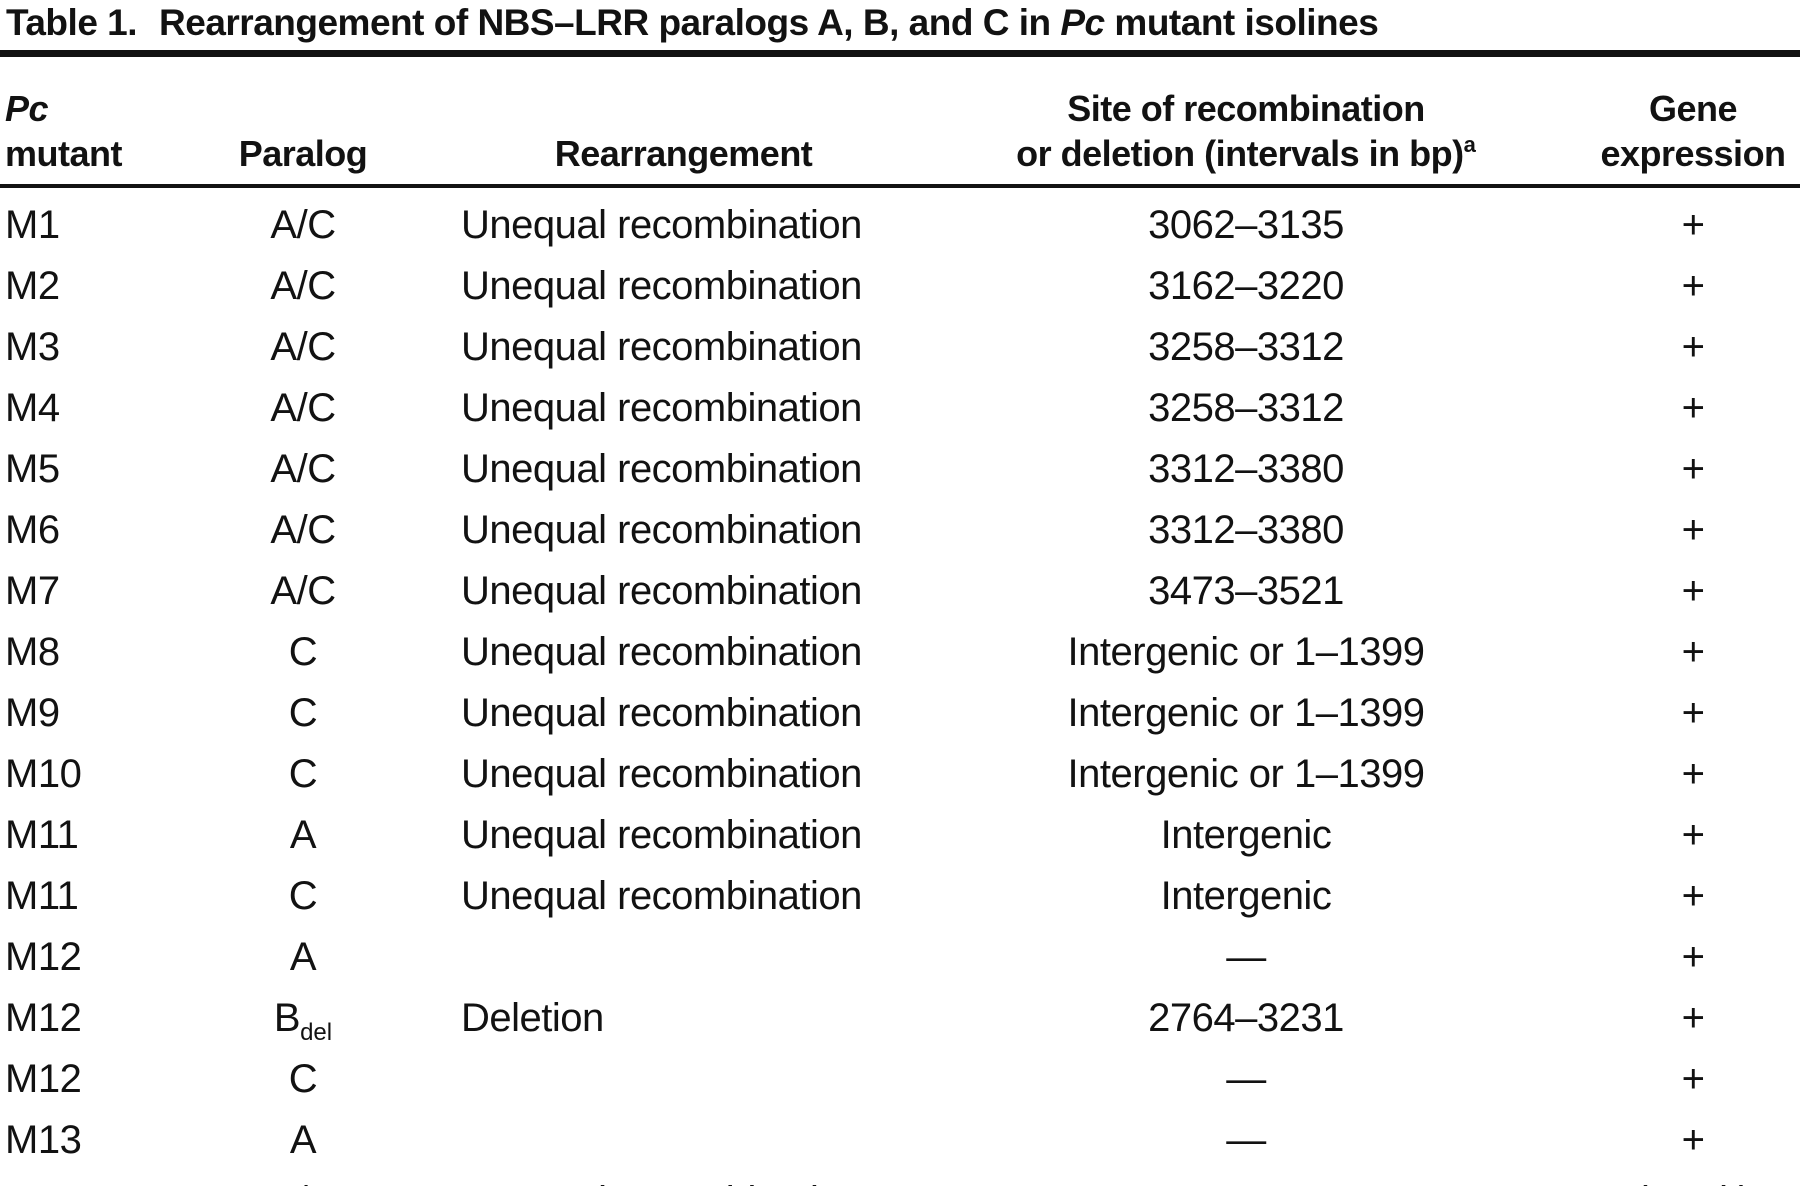  I want to click on cell-pc-mutant: M8, so click(32, 652).